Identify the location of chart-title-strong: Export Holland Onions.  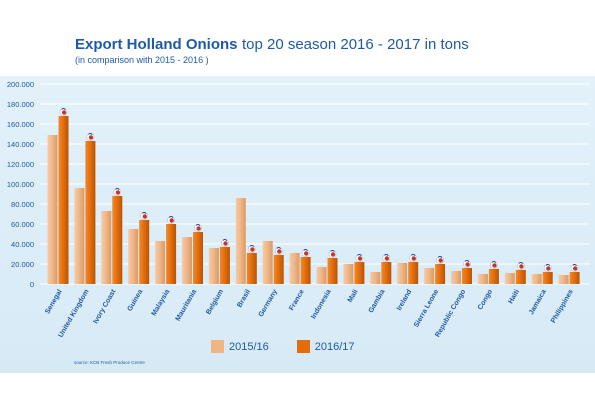
(156, 44).